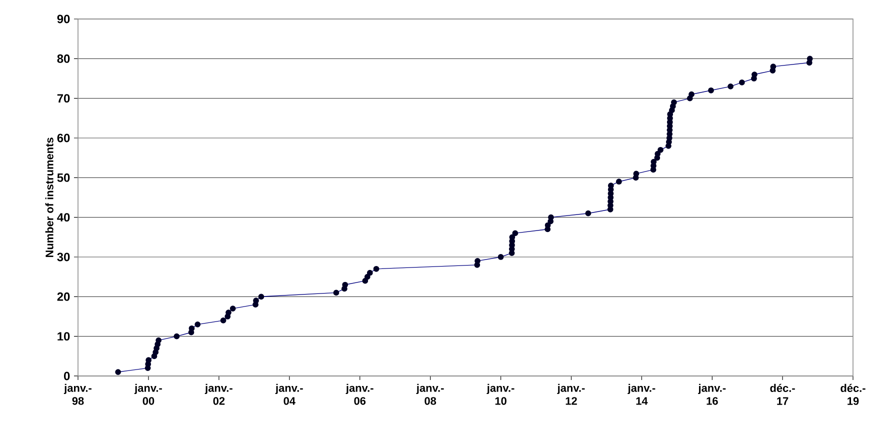 The height and width of the screenshot is (437, 880). Describe the element at coordinates (571, 394) in the screenshot. I see `x-tick-label: janv.- 12` at that location.